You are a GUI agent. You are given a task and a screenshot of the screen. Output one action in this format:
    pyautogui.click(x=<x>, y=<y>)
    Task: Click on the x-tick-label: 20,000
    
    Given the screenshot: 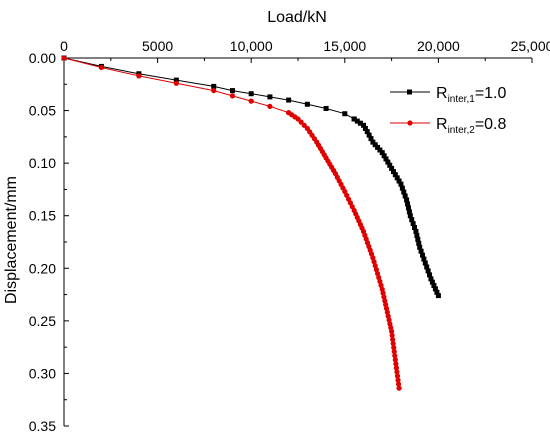 What is the action you would take?
    pyautogui.click(x=438, y=46)
    